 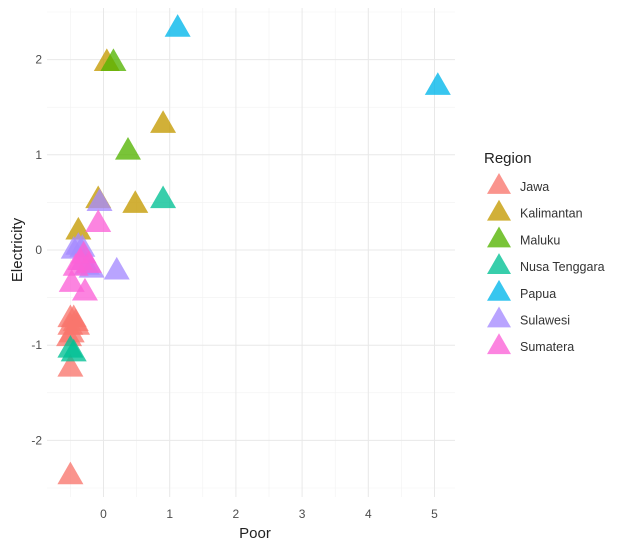 What do you see at coordinates (36, 345) in the screenshot?
I see `y-tick-label: -1` at bounding box center [36, 345].